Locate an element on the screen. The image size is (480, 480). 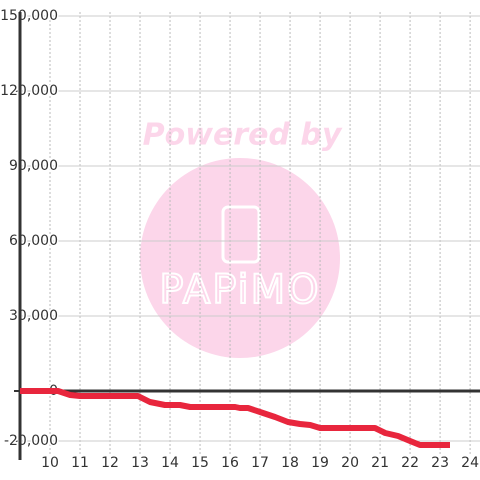
x-tick-label: 10 is located at coordinates (50, 463).